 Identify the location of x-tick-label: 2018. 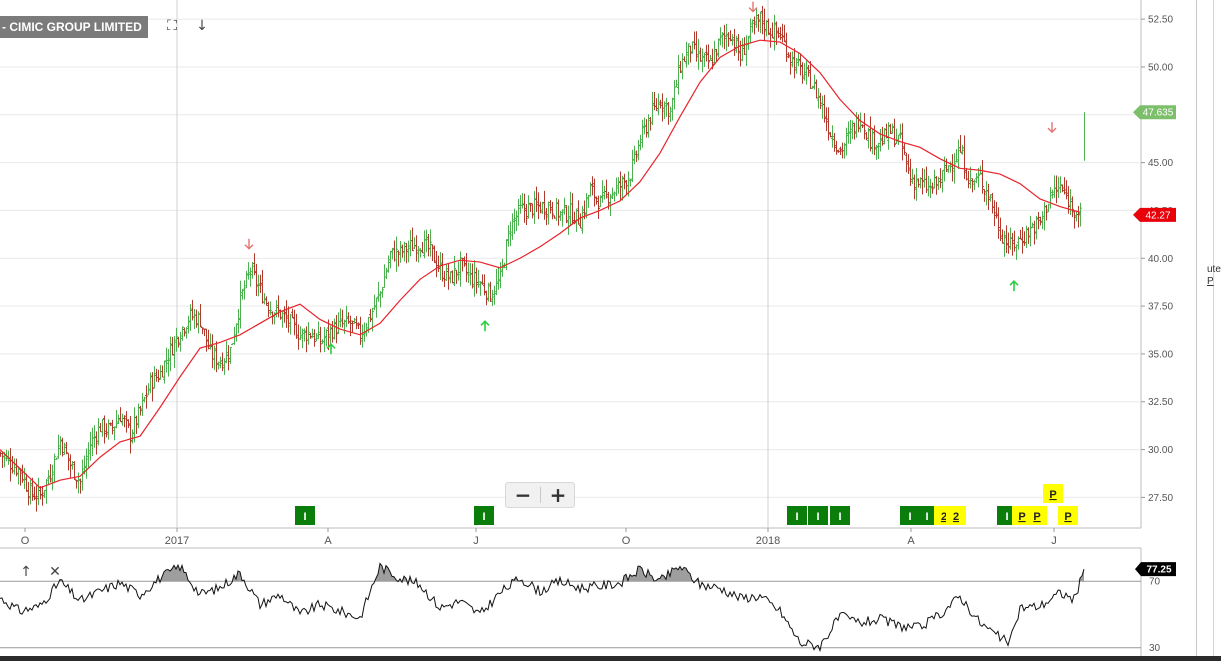
(768, 541).